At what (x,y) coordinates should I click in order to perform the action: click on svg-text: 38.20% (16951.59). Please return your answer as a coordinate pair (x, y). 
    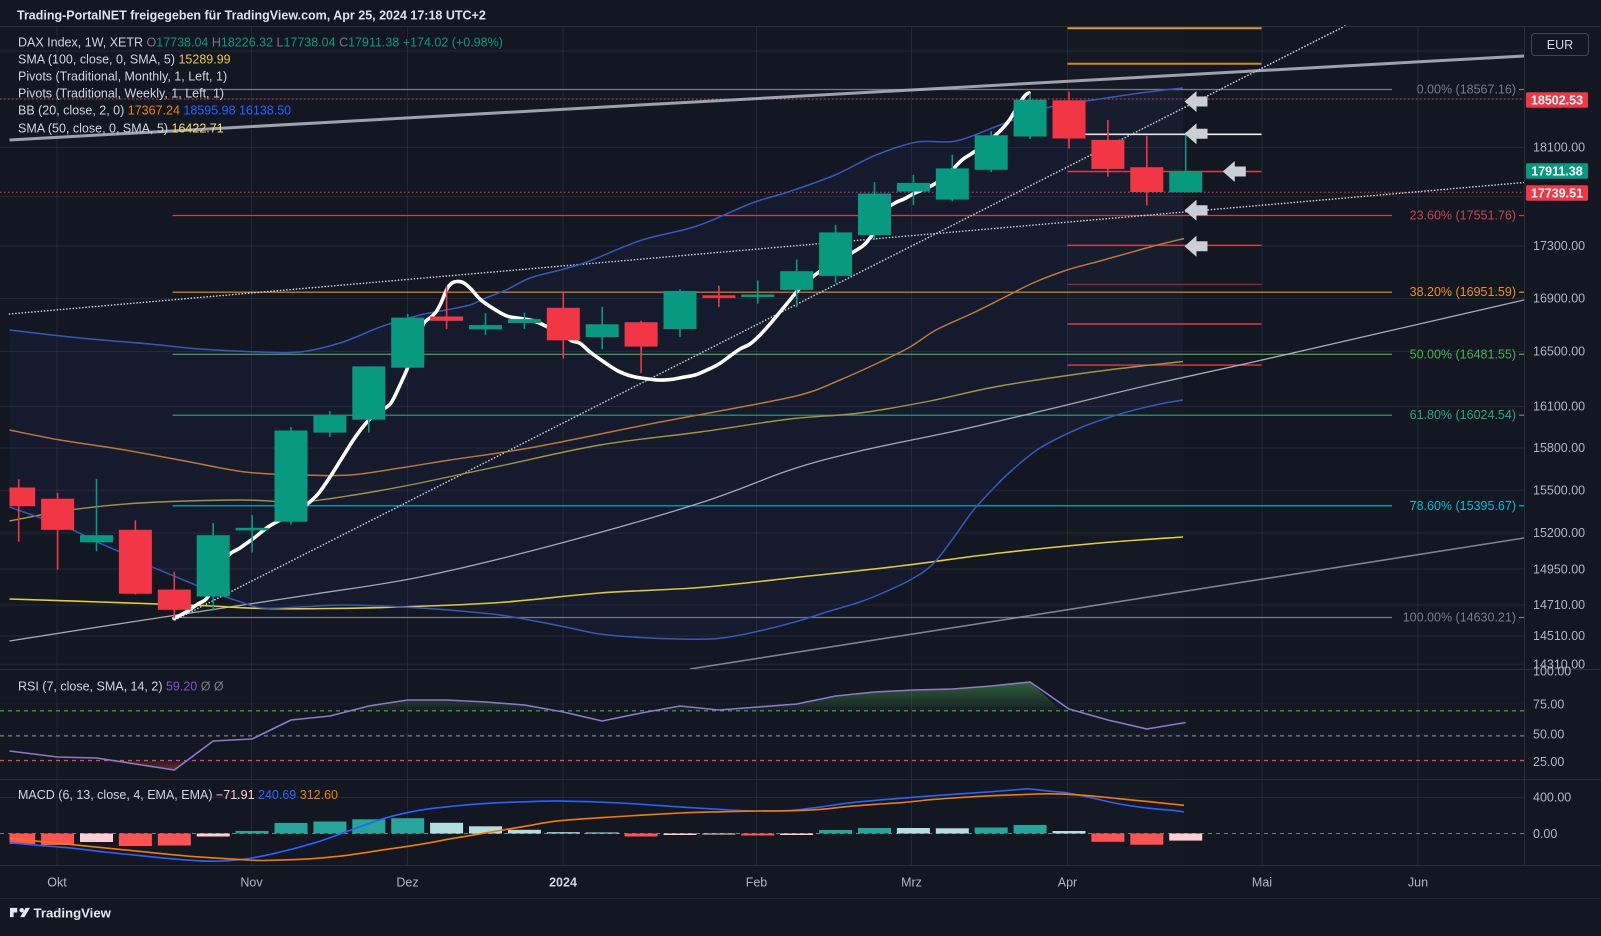
    Looking at the image, I should click on (1463, 292).